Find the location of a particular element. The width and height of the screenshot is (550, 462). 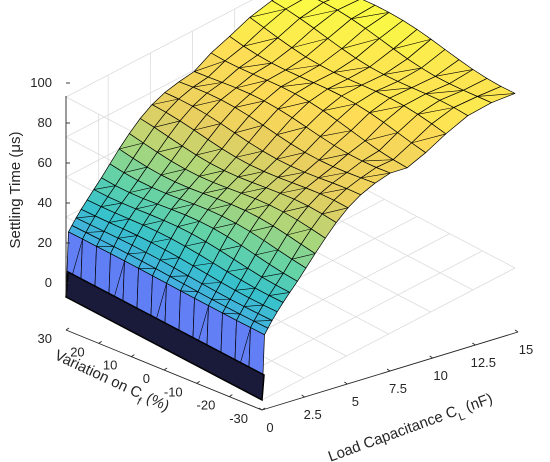

z-axis-label: Settling Time (μs) is located at coordinates (15, 189).